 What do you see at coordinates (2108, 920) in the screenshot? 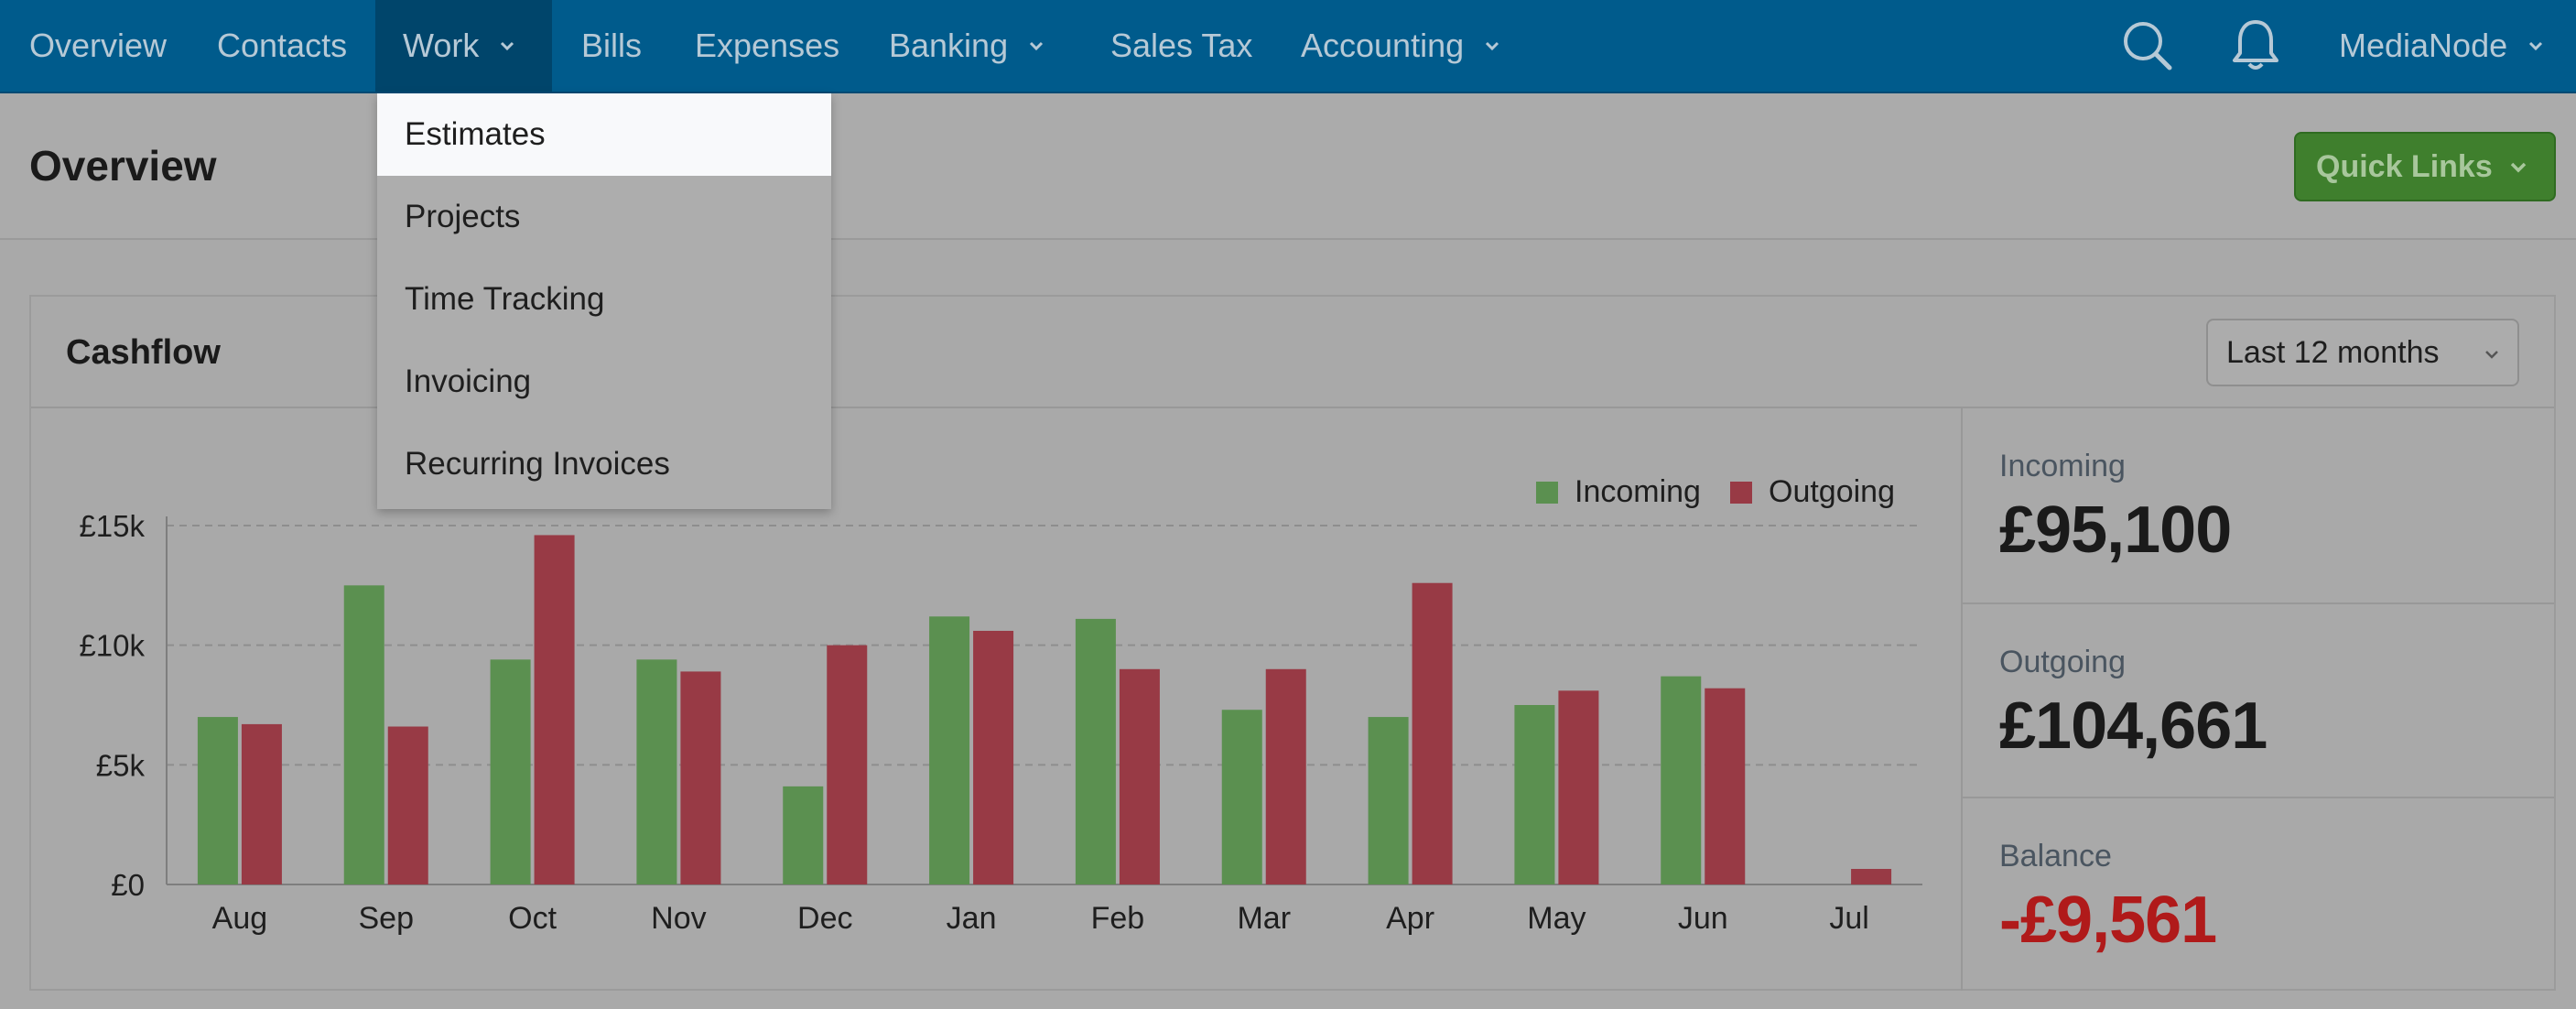
I see `stat-value: -£9,561` at bounding box center [2108, 920].